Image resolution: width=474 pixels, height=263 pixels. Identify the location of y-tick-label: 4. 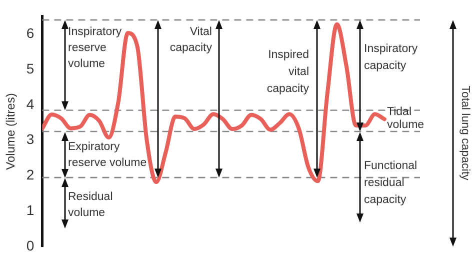
(30, 104).